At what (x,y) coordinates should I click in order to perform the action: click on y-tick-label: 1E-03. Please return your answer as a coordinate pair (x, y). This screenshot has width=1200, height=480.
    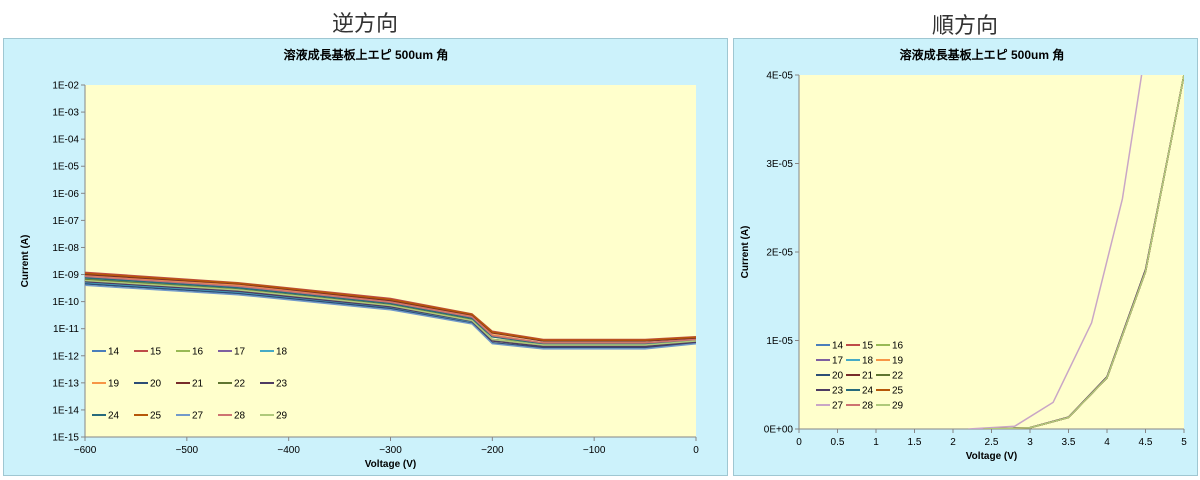
    Looking at the image, I should click on (65, 113).